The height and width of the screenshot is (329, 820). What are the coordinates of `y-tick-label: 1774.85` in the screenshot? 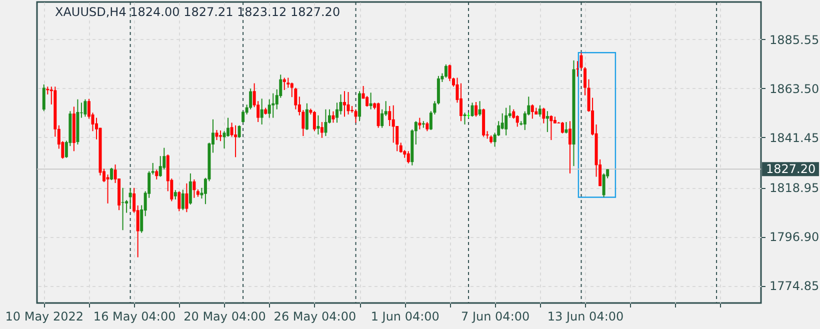 It's located at (795, 286).